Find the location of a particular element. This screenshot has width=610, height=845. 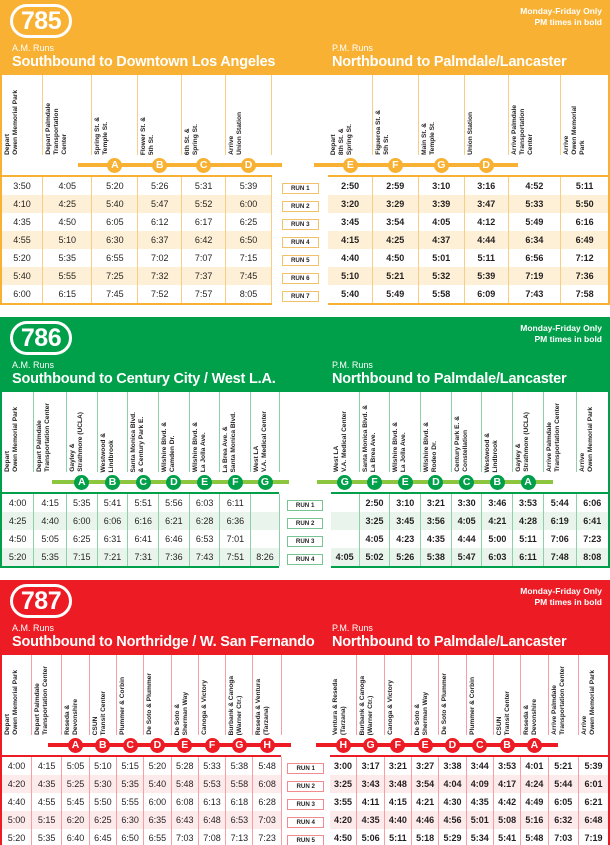

am-stop-header: Gayley & Strathmore (UCLA) is located at coordinates (82, 432).